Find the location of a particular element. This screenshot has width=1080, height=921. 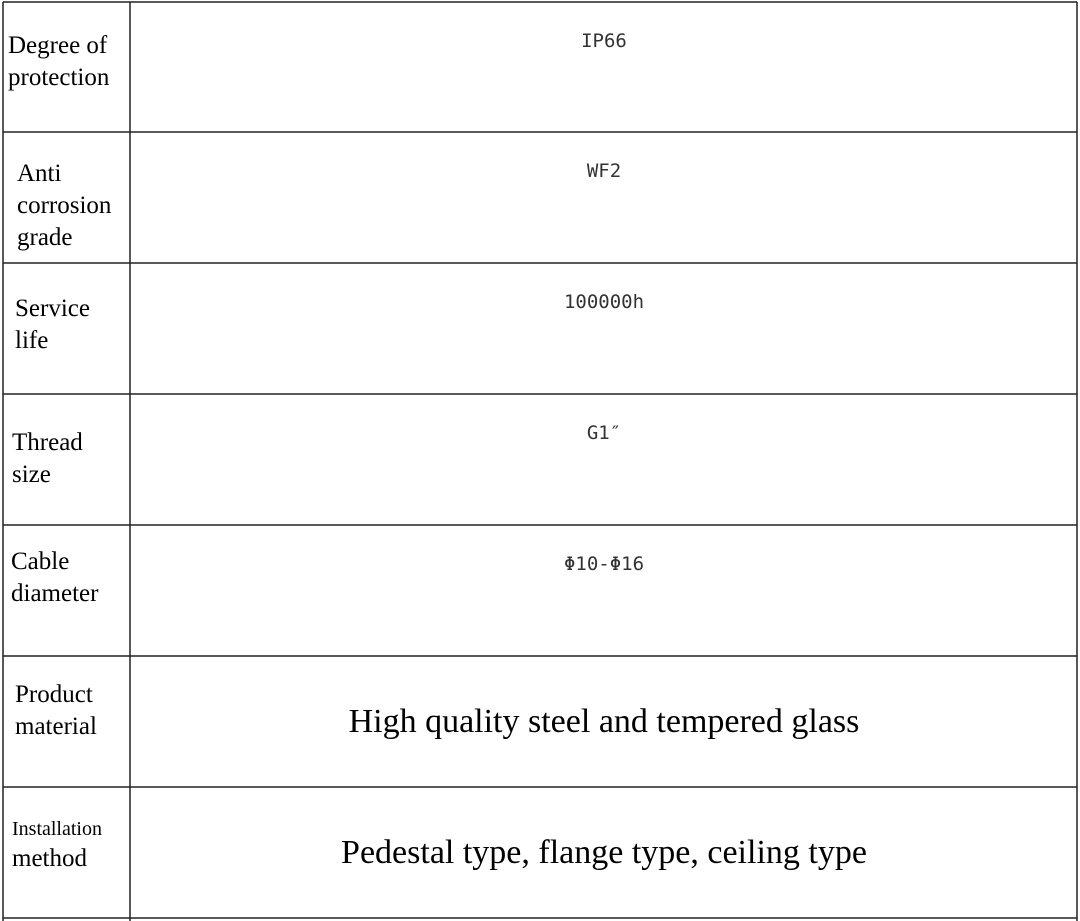

row-value: WF2 is located at coordinates (604, 171).